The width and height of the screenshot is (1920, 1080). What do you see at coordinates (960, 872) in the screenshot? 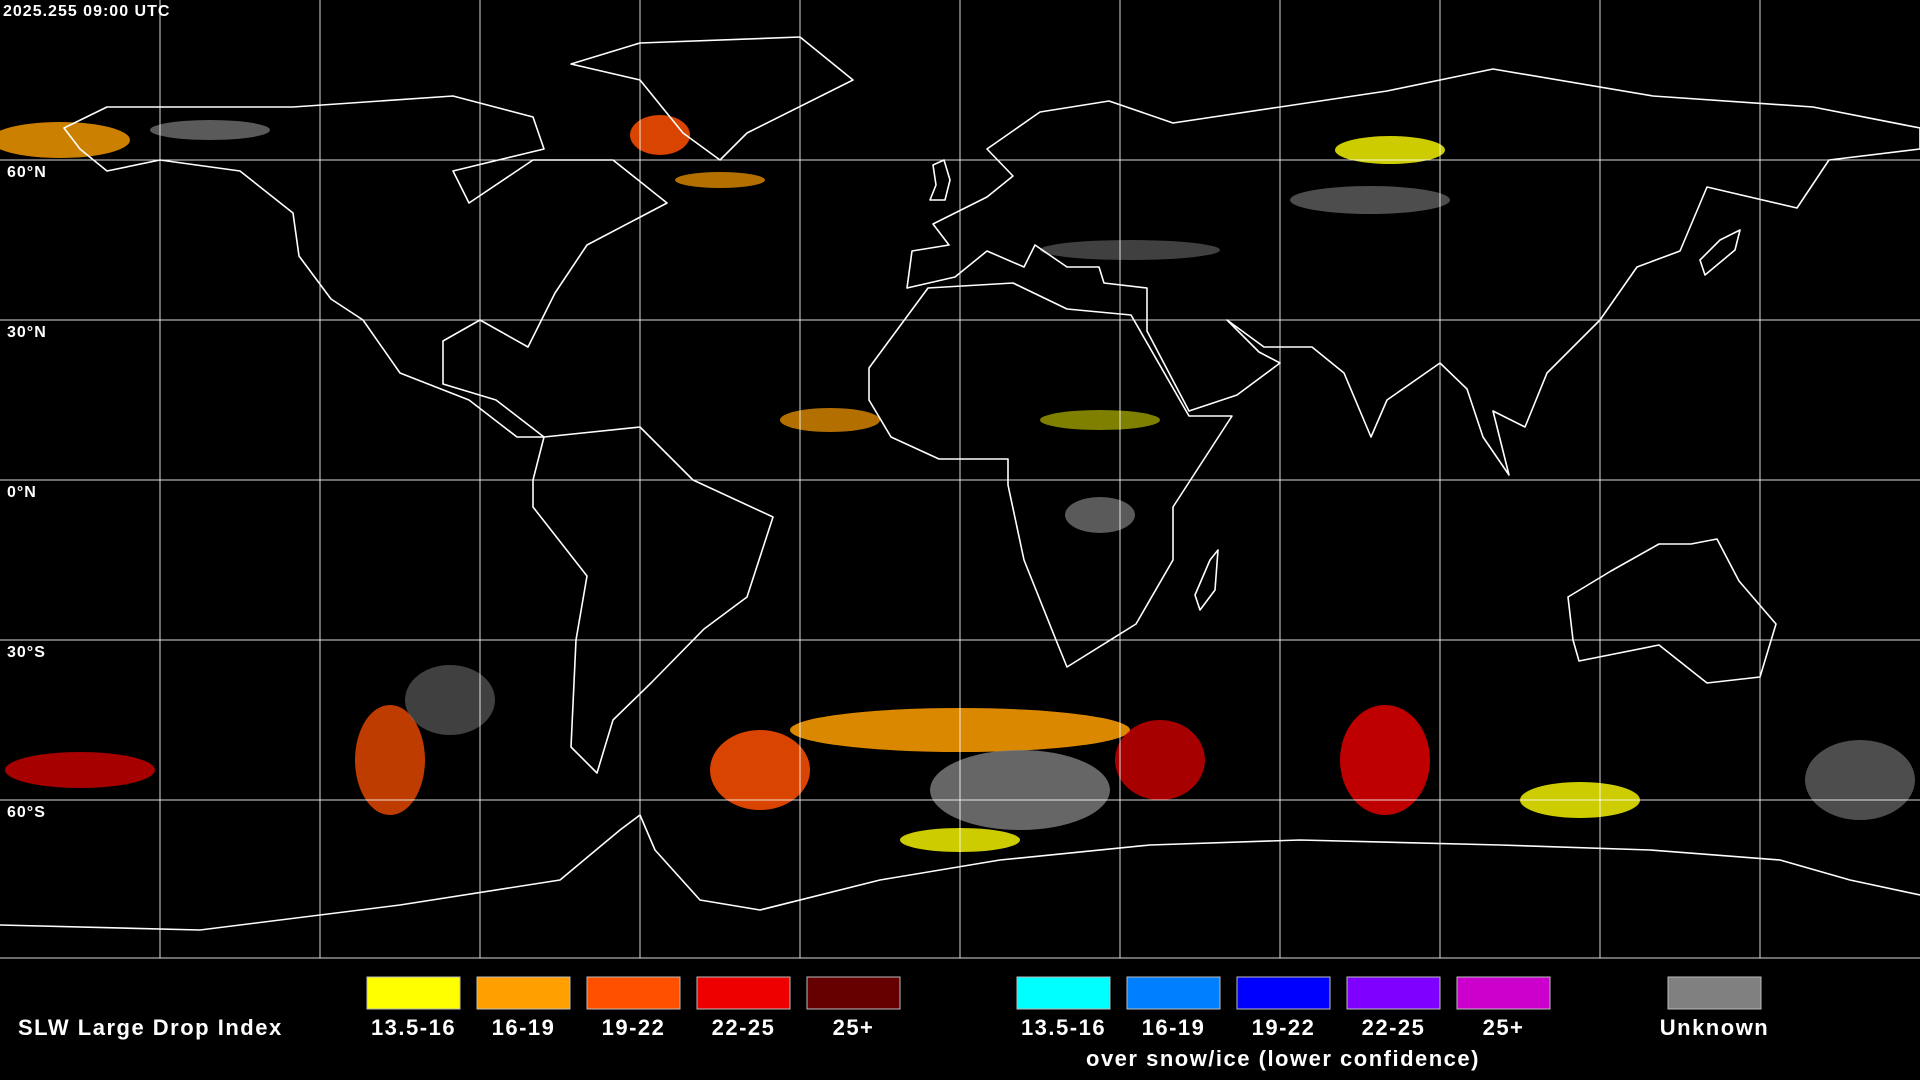
I see `antarctica` at bounding box center [960, 872].